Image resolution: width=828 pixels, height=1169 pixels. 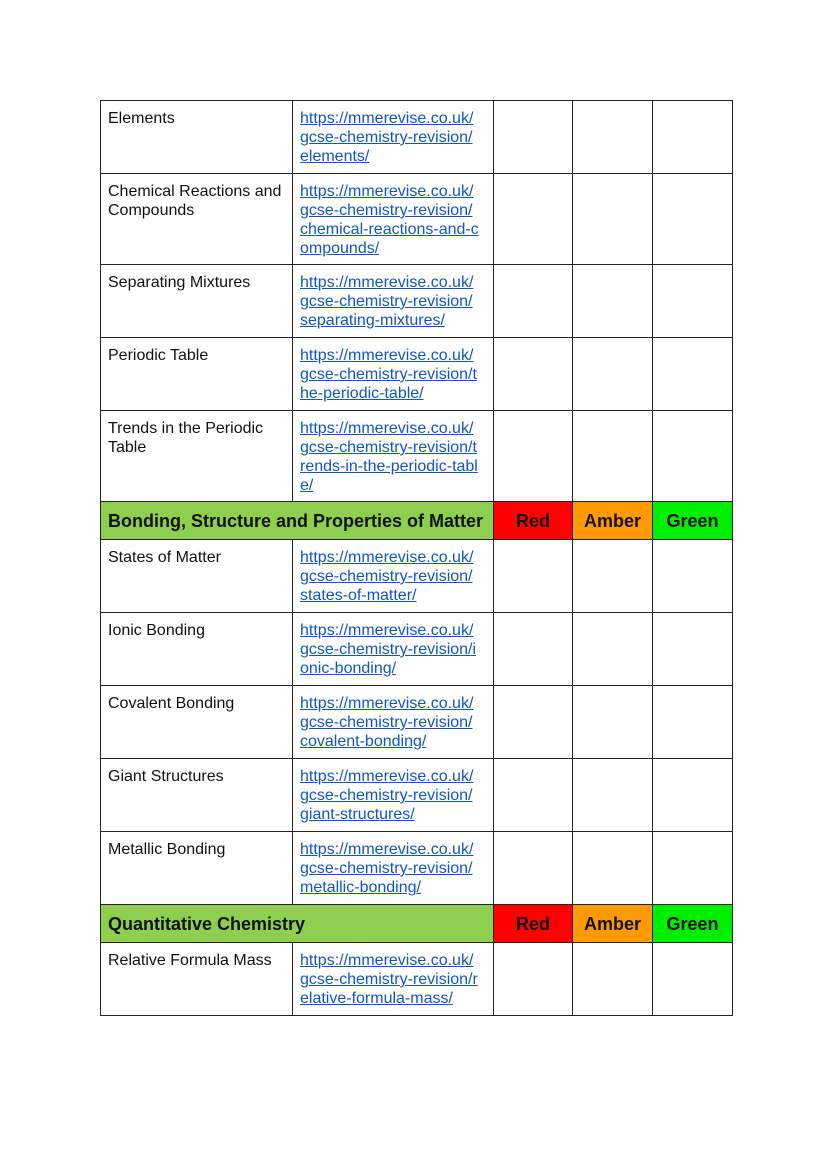 What do you see at coordinates (376, 998) in the screenshot?
I see `link-text-line: elative-formula-mass/` at bounding box center [376, 998].